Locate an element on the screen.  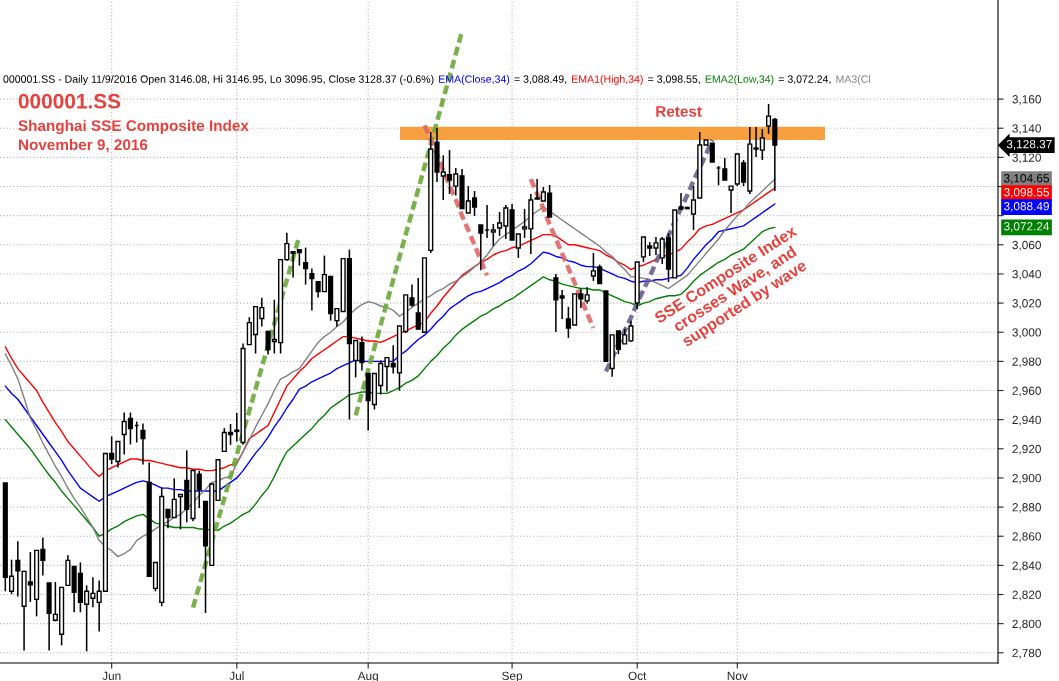
y-tick-label: 3,020 is located at coordinates (1026, 304).